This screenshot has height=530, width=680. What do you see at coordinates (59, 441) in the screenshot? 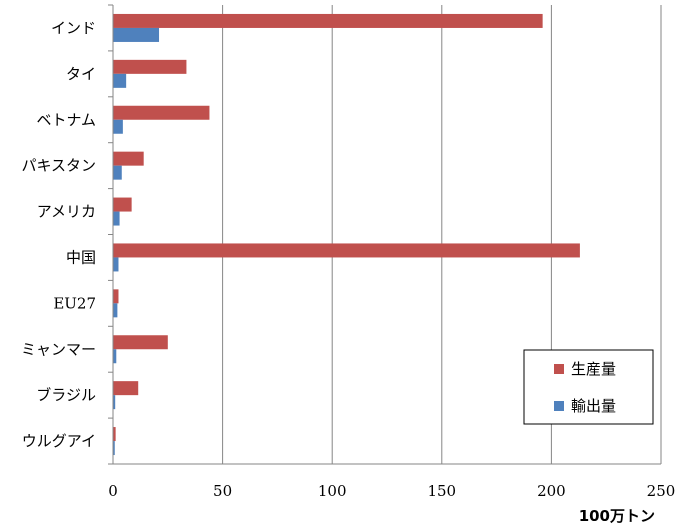
I see `category-label: ウルグアイ` at bounding box center [59, 441].